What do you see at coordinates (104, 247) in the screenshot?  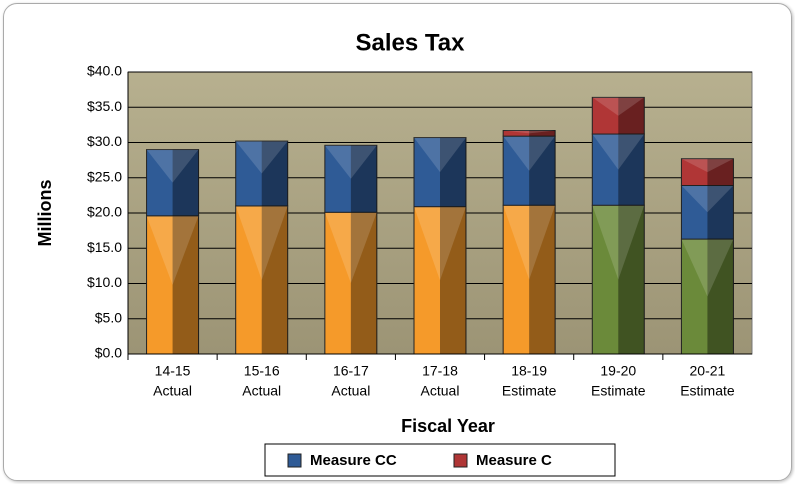 I see `y-tick-label: $15.0` at bounding box center [104, 247].